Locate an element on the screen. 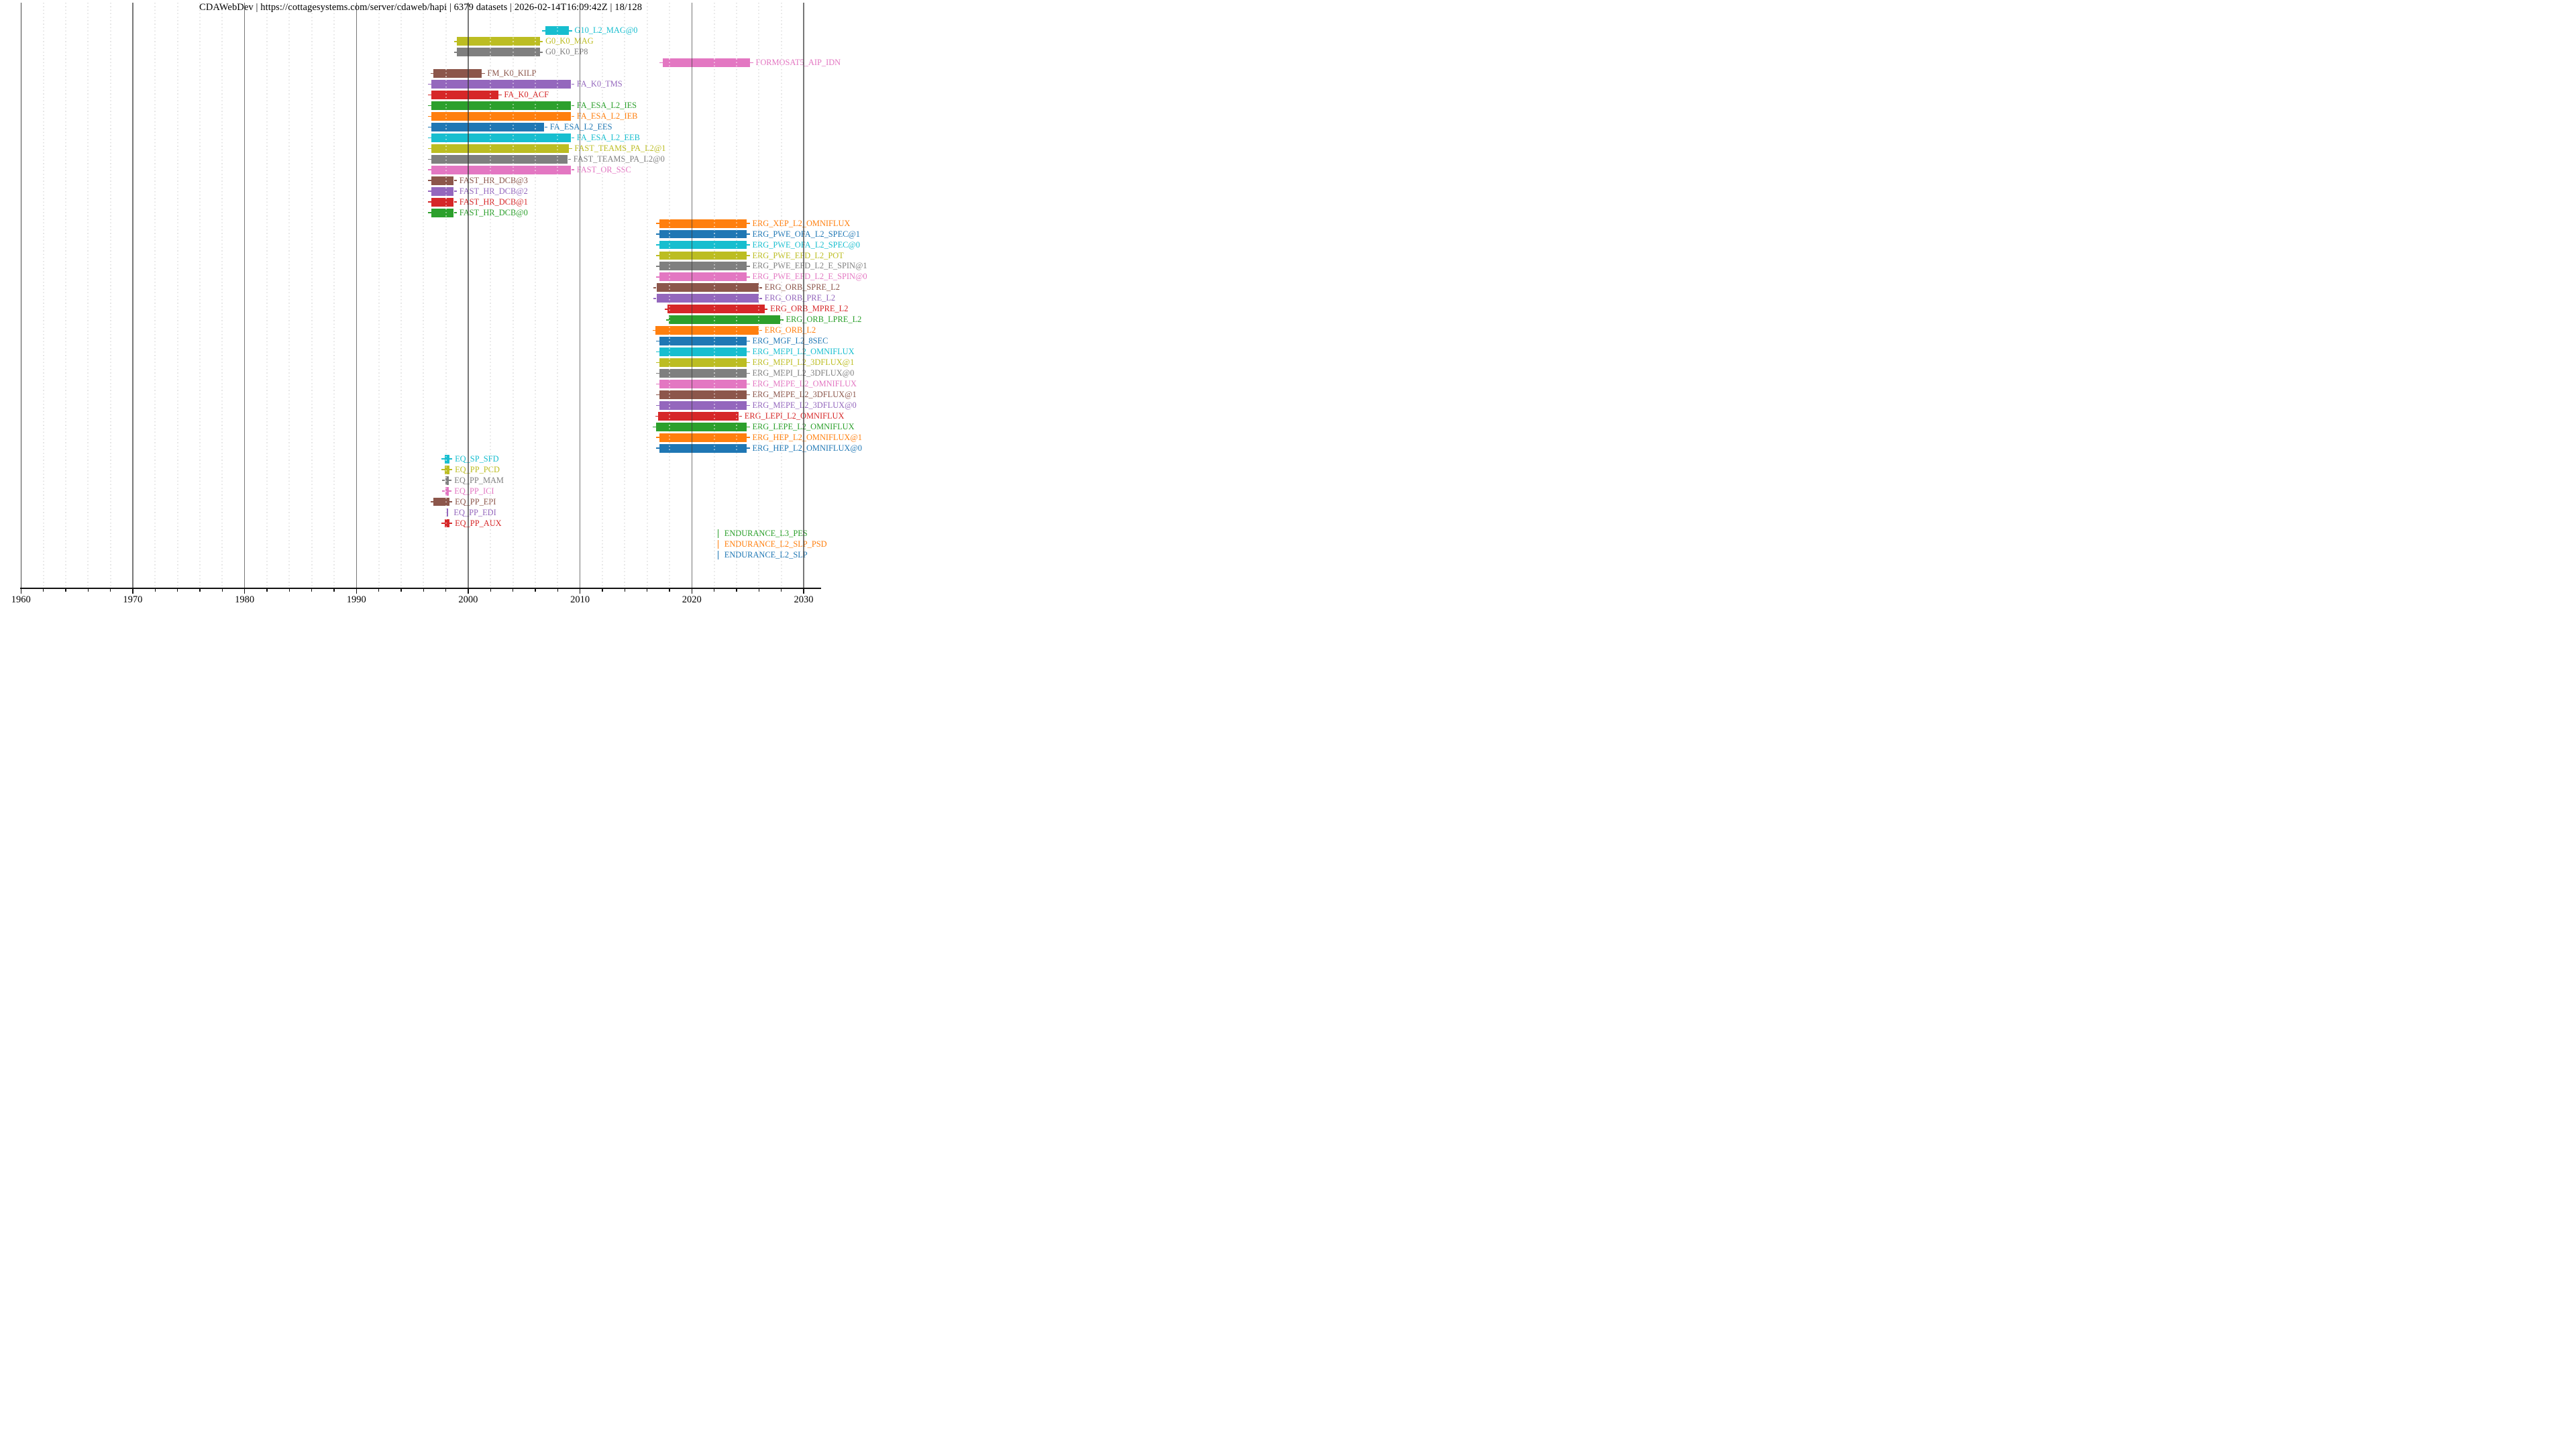 Image resolution: width=2576 pixels, height=1449 pixels. dataset-label: ERG_MEPE_L2_3DFLUX@1 is located at coordinates (804, 394).